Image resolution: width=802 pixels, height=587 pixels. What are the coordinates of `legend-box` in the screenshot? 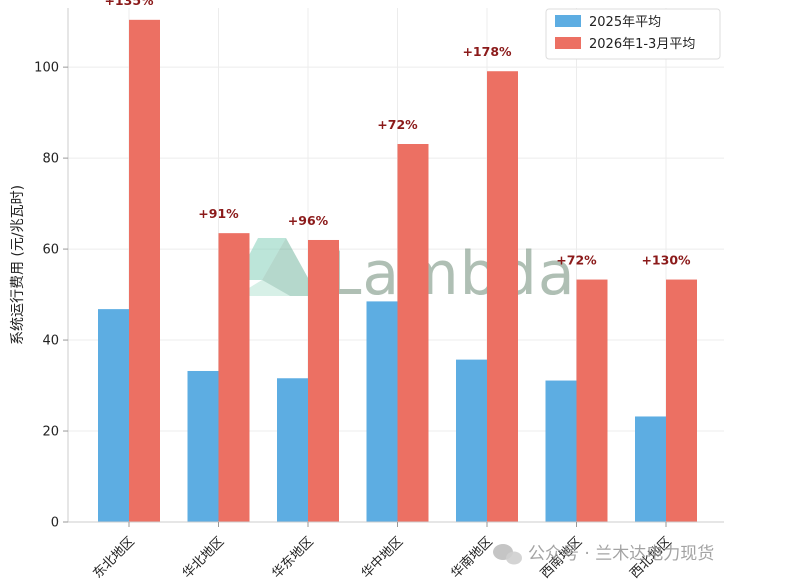 It's located at (633, 34).